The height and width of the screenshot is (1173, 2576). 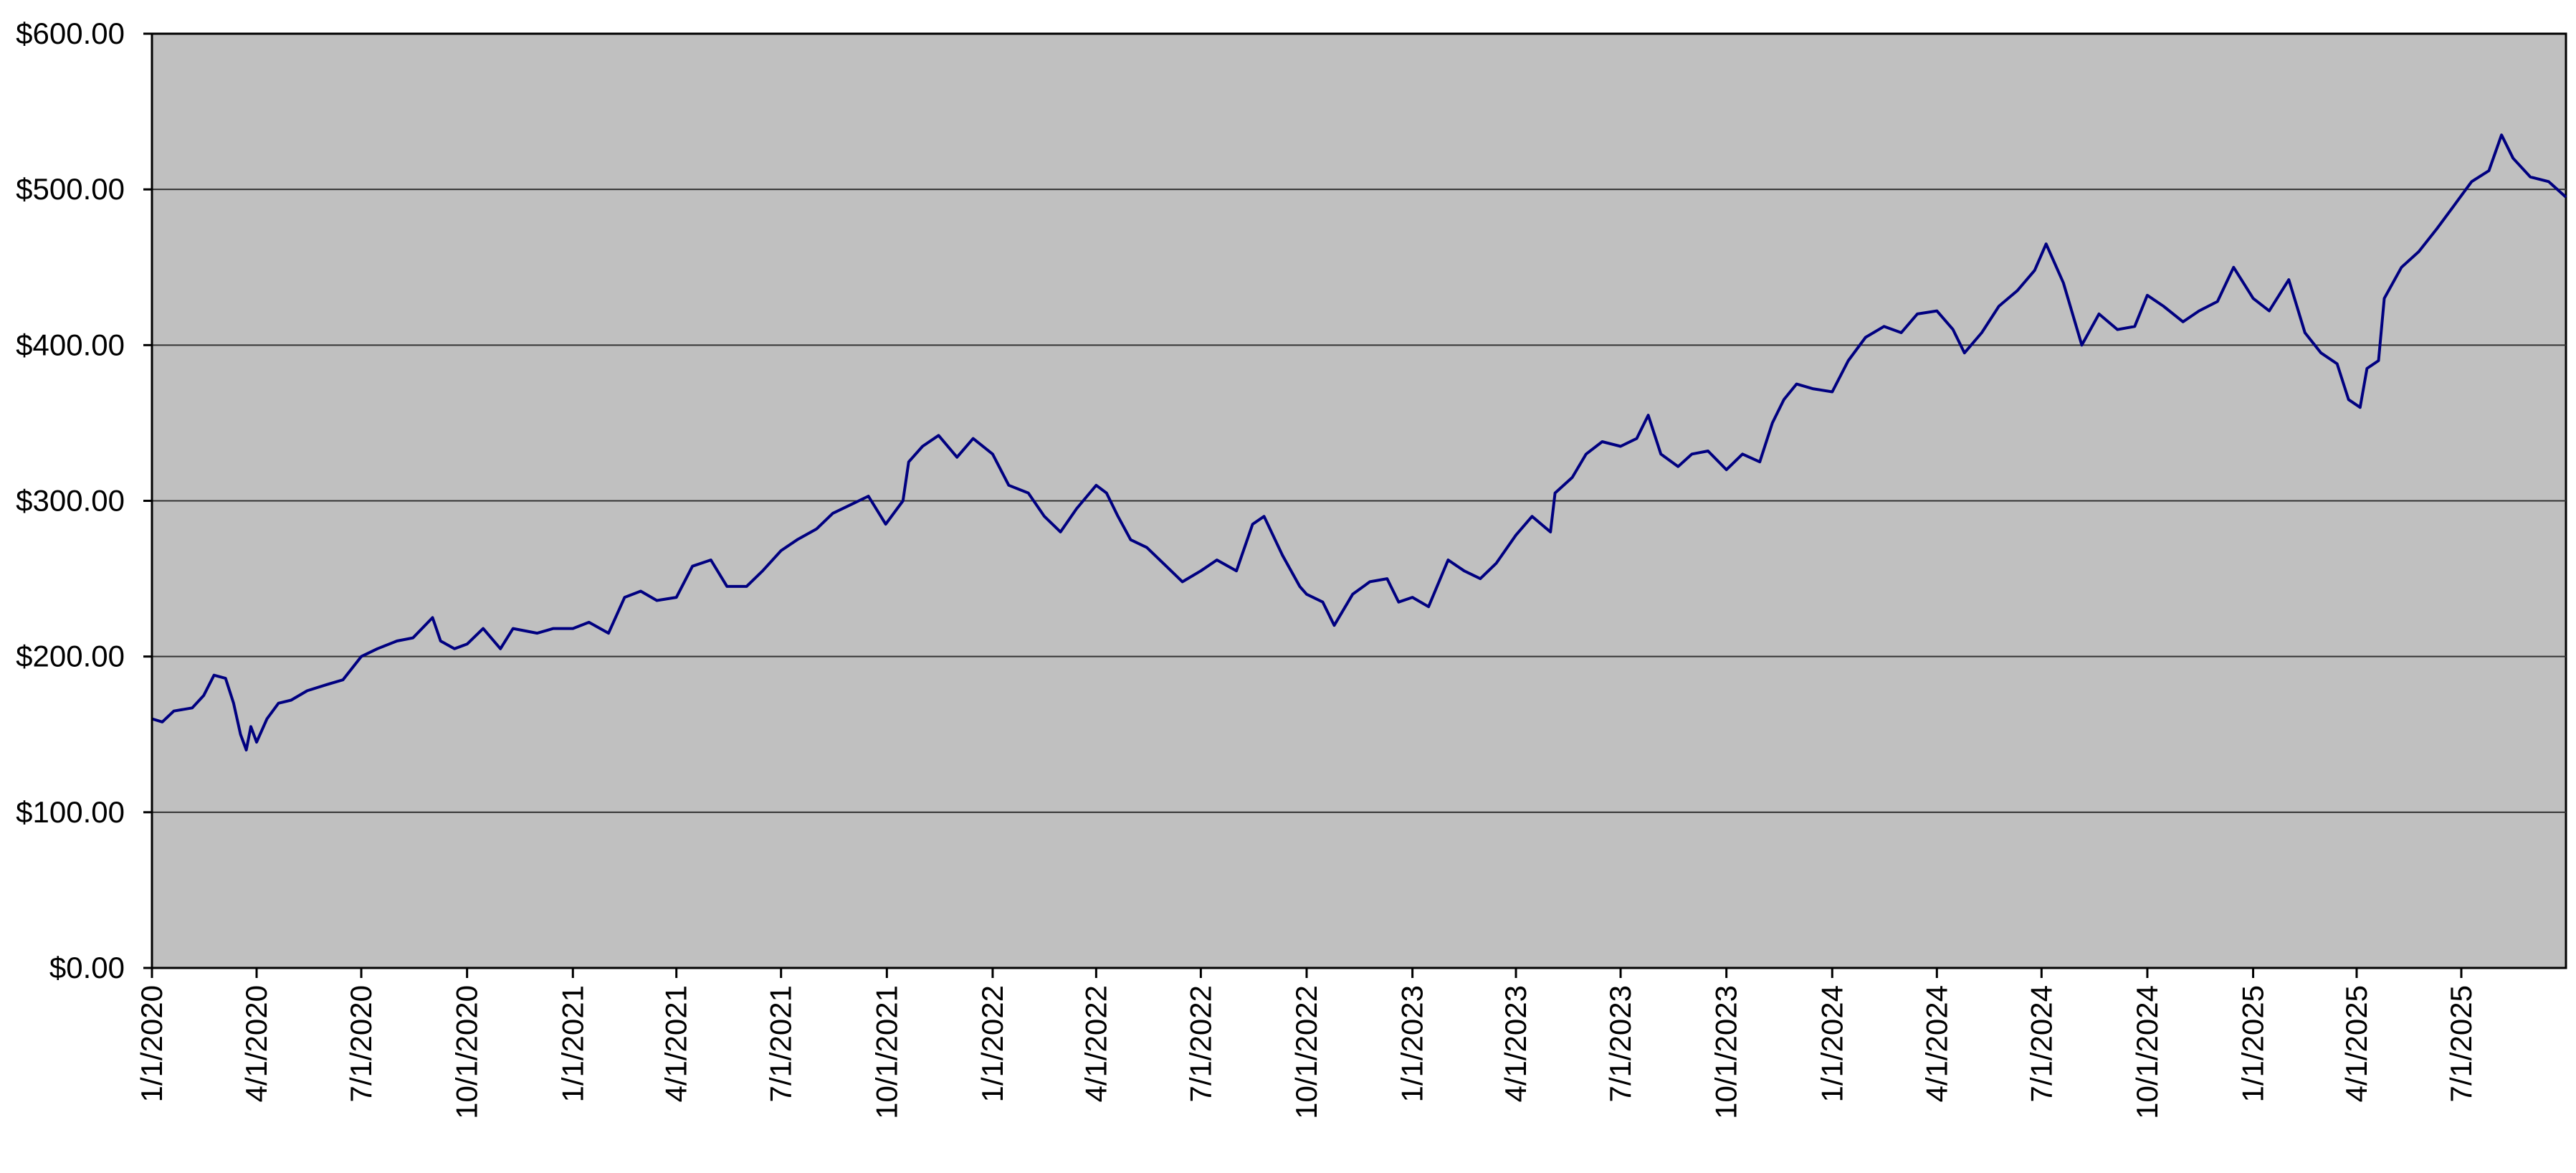 What do you see at coordinates (151, 1044) in the screenshot?
I see `x-tick-label: 1/1/2020` at bounding box center [151, 1044].